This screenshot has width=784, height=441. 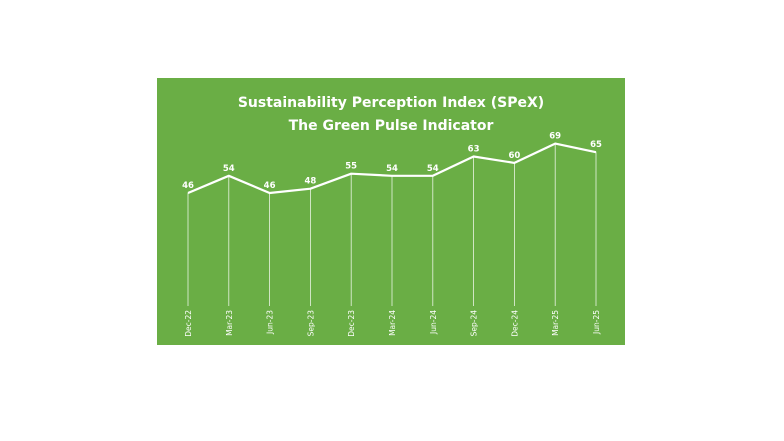 I want to click on series-line, so click(x=392, y=168).